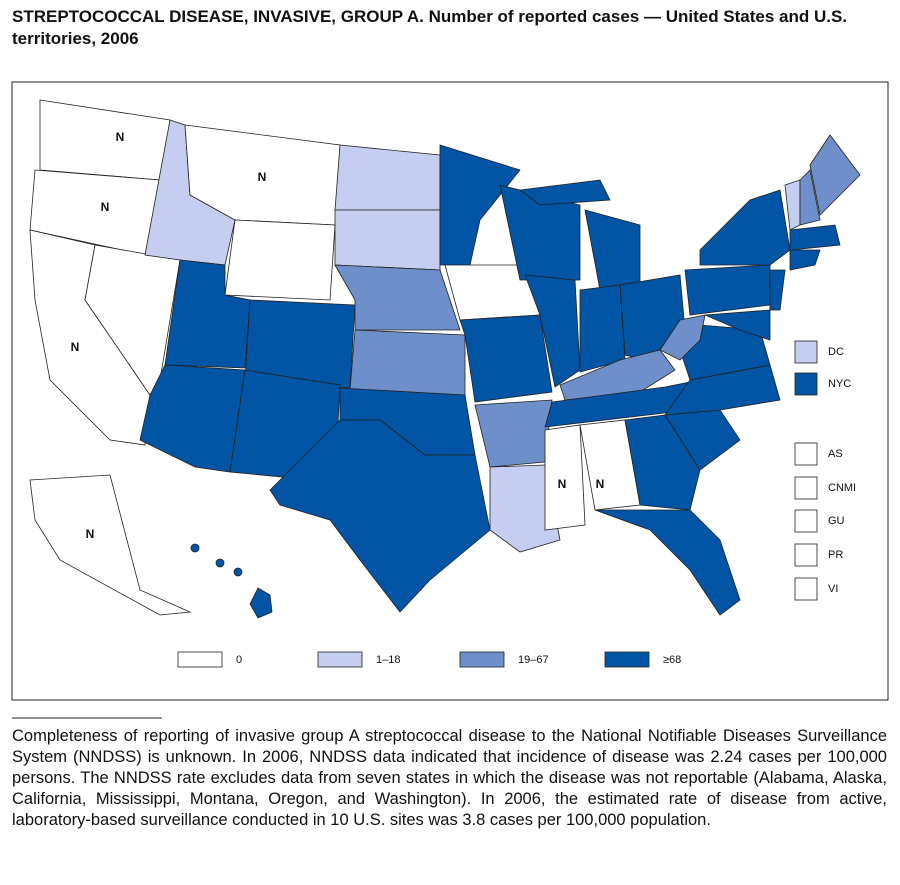 The height and width of the screenshot is (885, 900). What do you see at coordinates (835, 555) in the screenshot?
I see `territory-label: PR` at bounding box center [835, 555].